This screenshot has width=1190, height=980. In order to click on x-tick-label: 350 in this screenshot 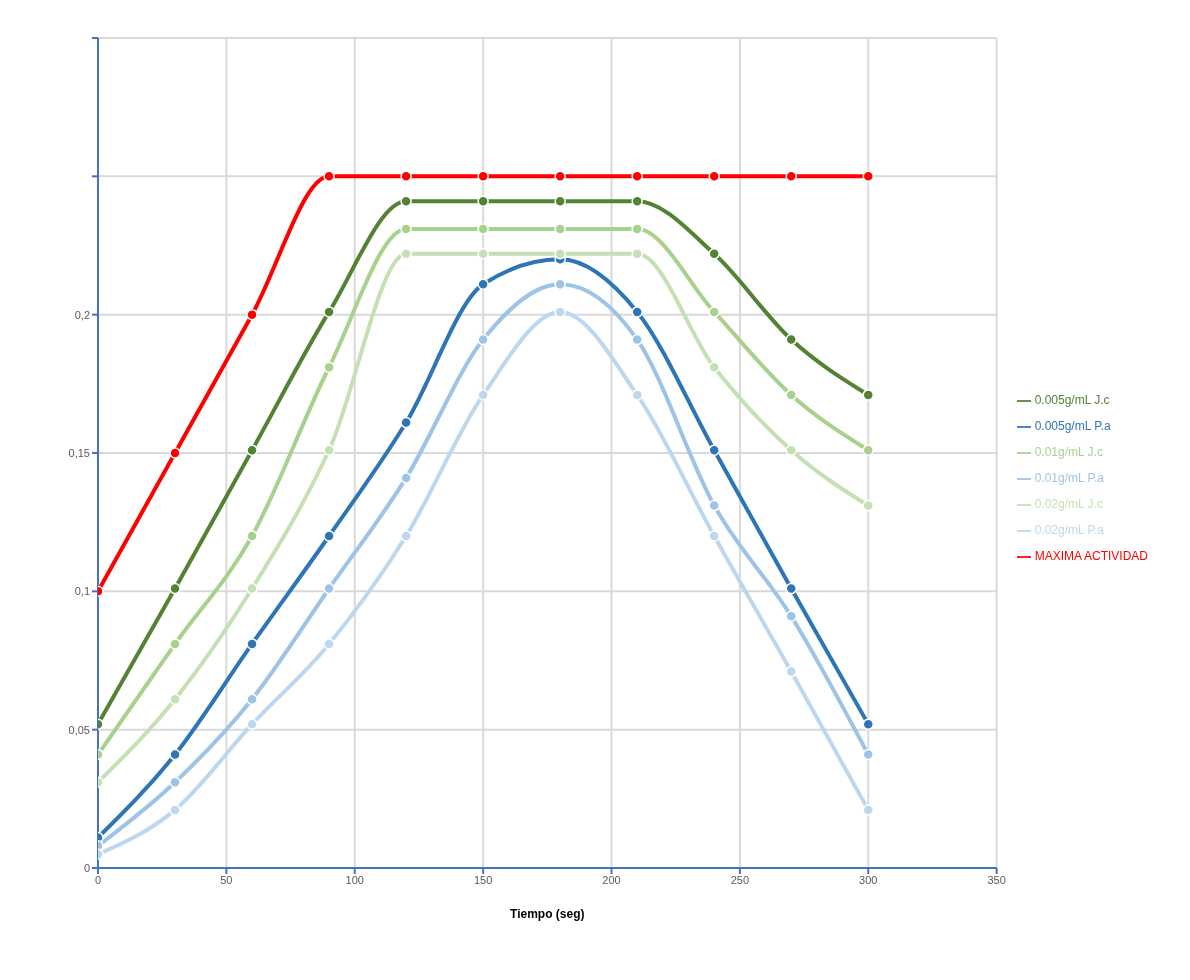, I will do `click(996, 879)`.